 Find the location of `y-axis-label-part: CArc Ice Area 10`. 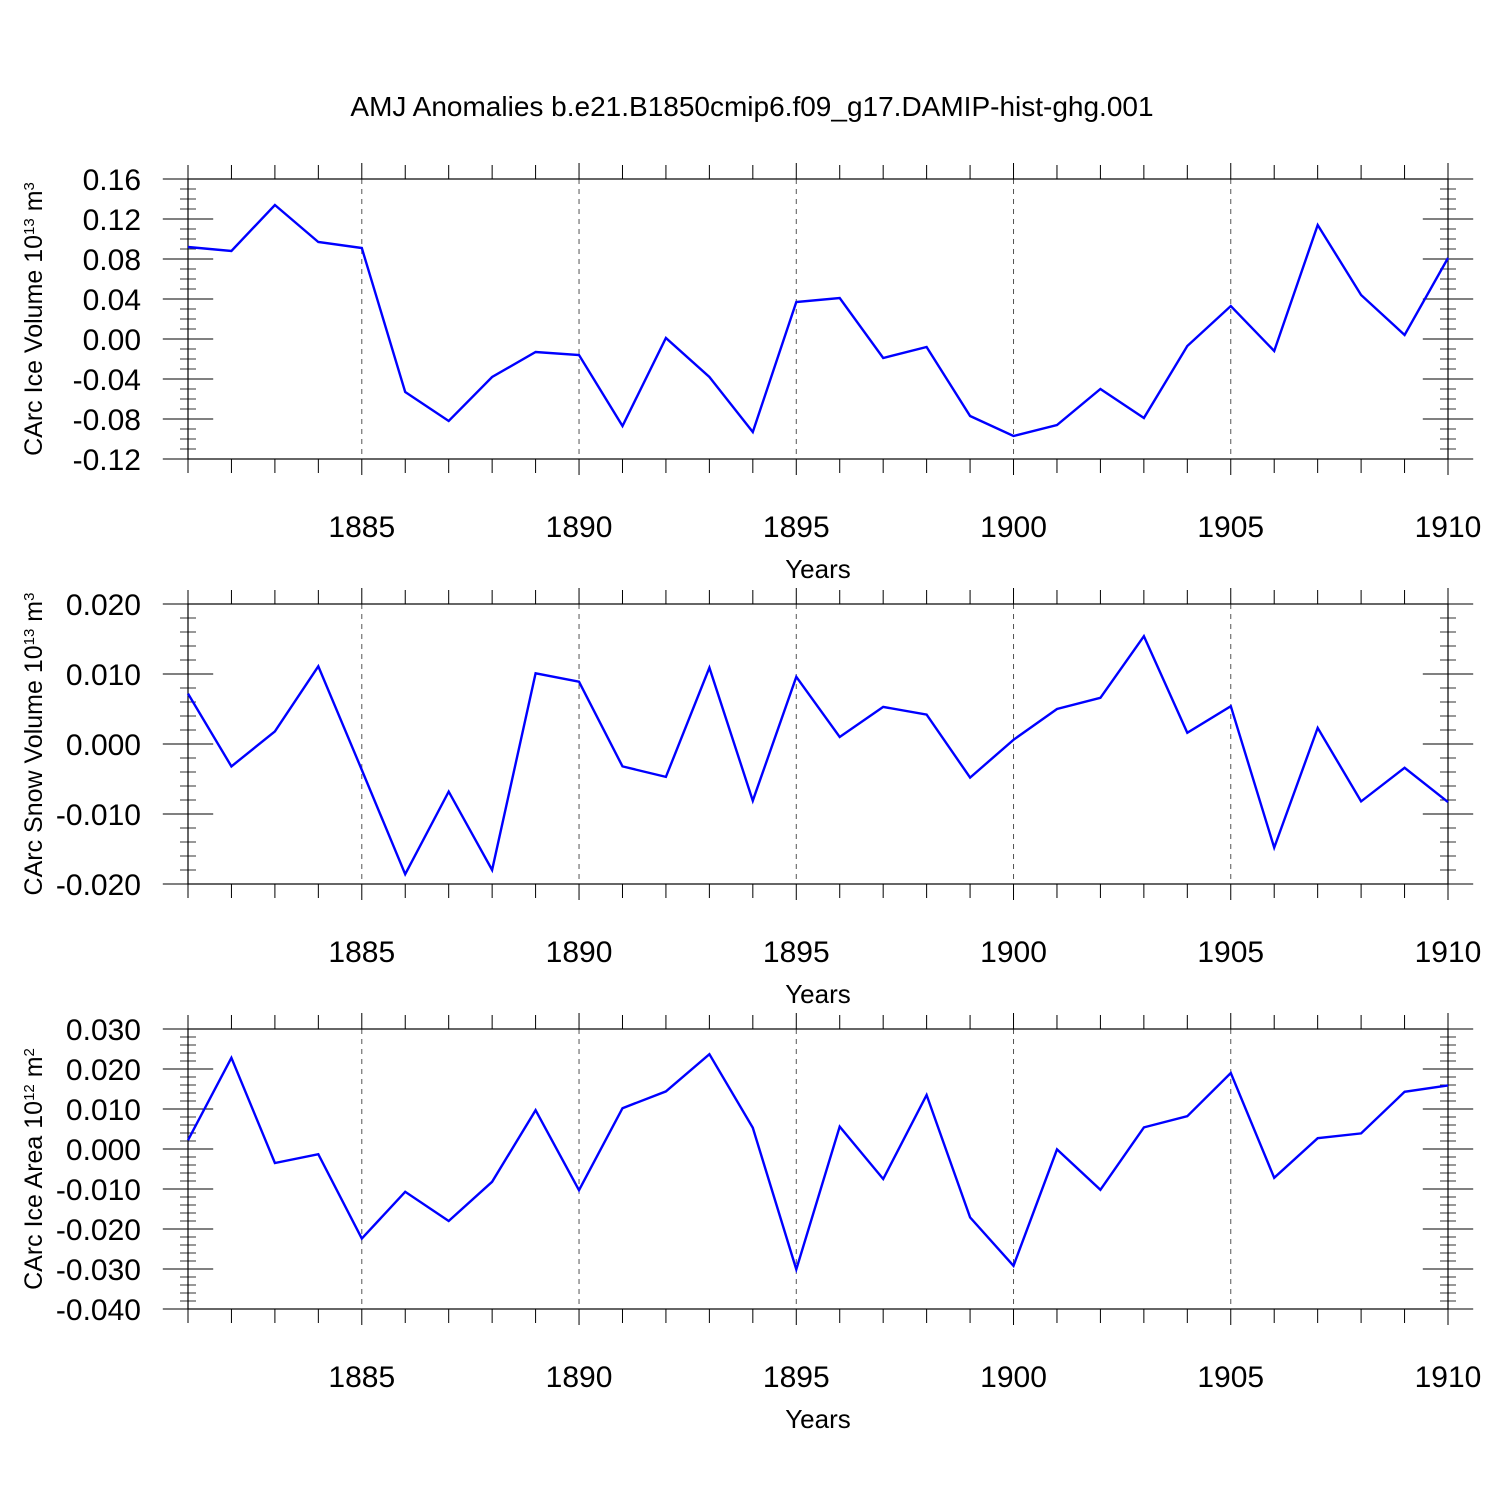

y-axis-label-part: CArc Ice Area 10 is located at coordinates (34, 1195).